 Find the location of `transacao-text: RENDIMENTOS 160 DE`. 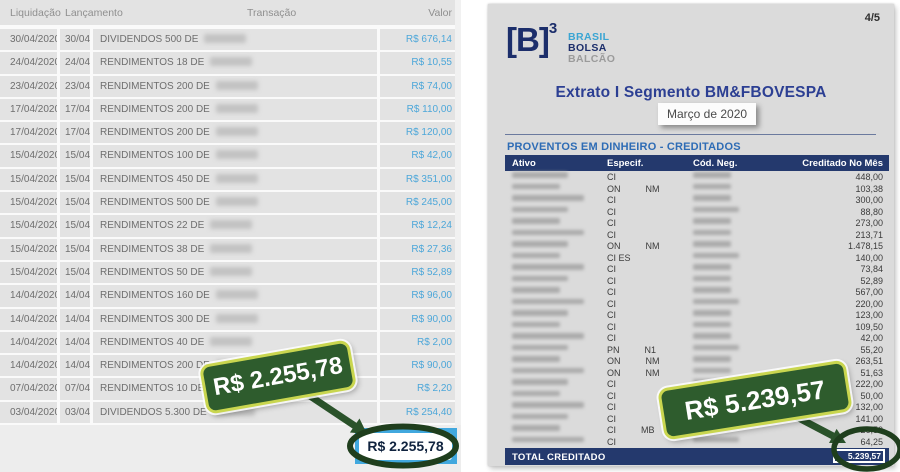

transacao-text: RENDIMENTOS 160 DE is located at coordinates (155, 296).